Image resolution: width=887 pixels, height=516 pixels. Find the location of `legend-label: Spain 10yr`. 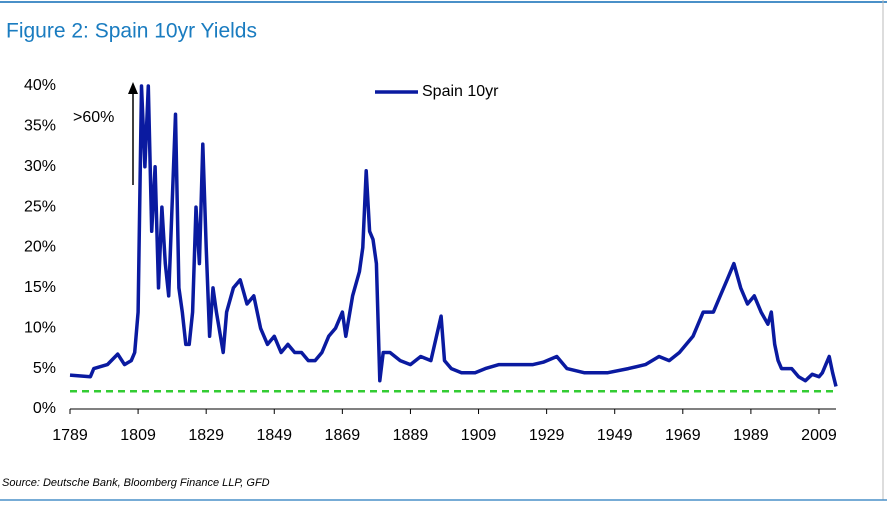

legend-label: Spain 10yr is located at coordinates (460, 91).